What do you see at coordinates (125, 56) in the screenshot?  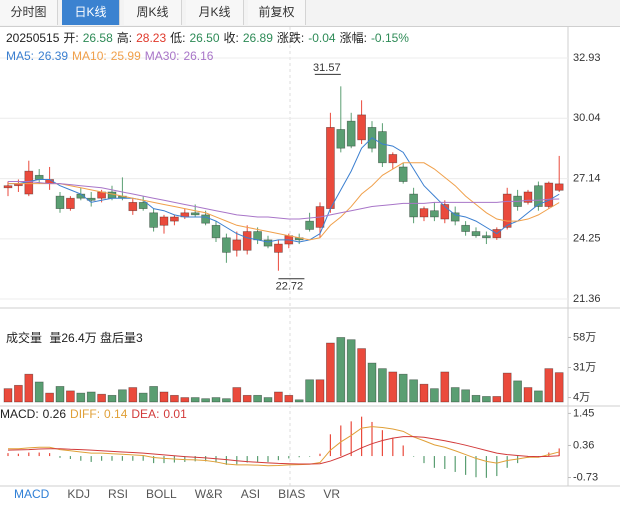 I see `ma-value: 25.99` at bounding box center [125, 56].